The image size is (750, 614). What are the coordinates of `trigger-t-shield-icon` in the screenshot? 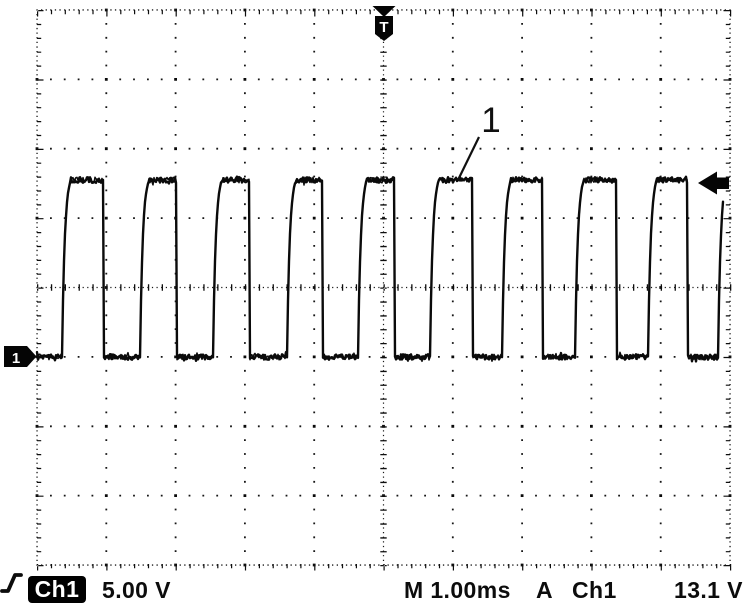 It's located at (384, 28).